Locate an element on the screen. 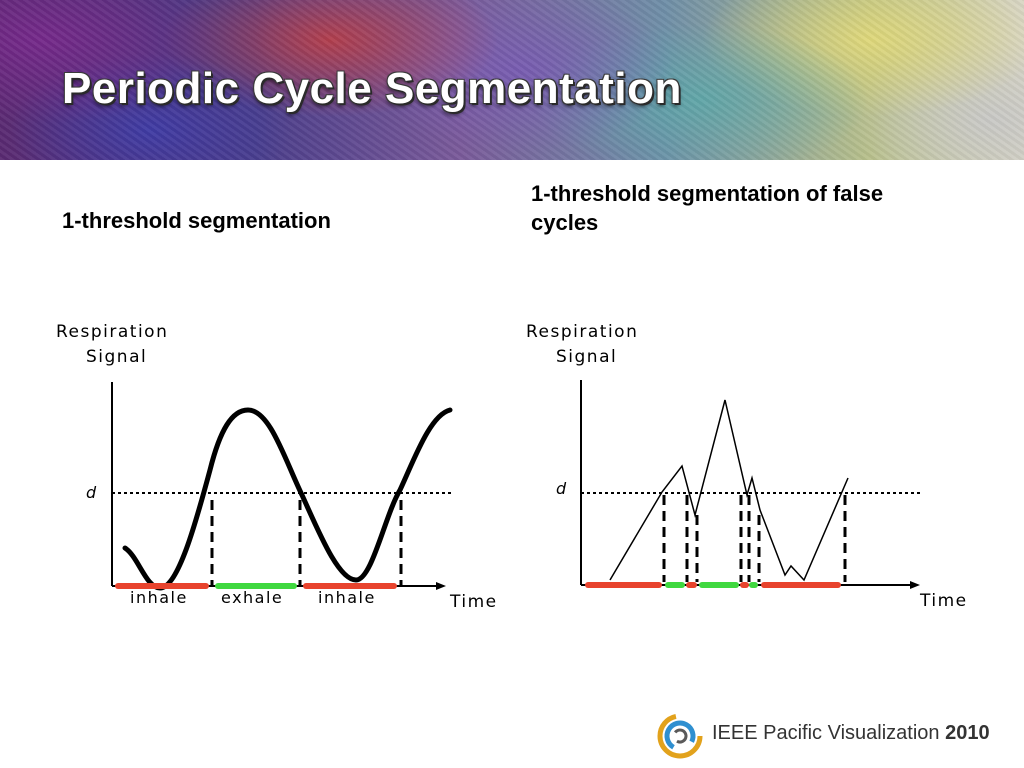  right-y-label-line2: Signal is located at coordinates (586, 357).